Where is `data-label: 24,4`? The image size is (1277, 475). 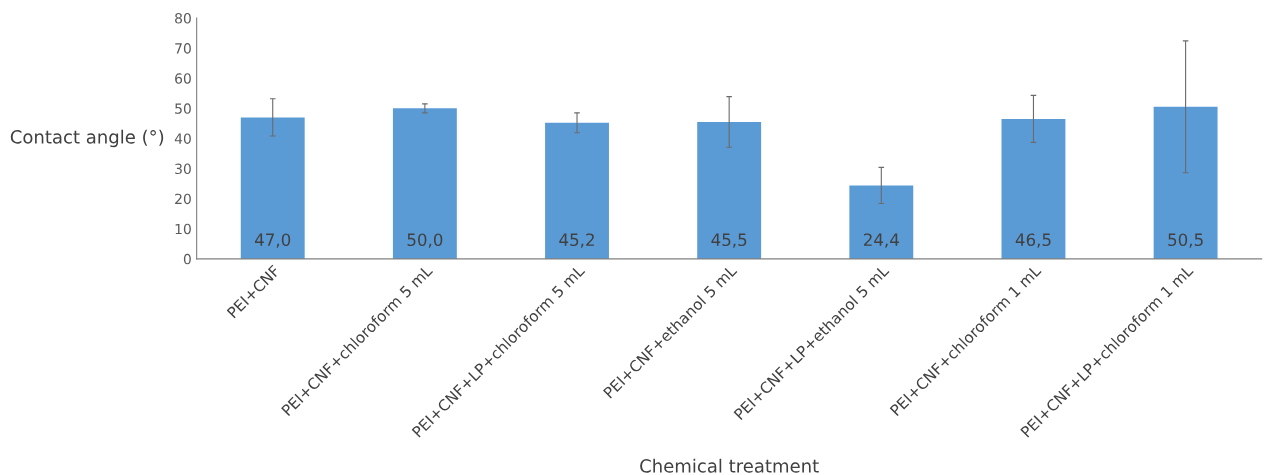
data-label: 24,4 is located at coordinates (881, 240).